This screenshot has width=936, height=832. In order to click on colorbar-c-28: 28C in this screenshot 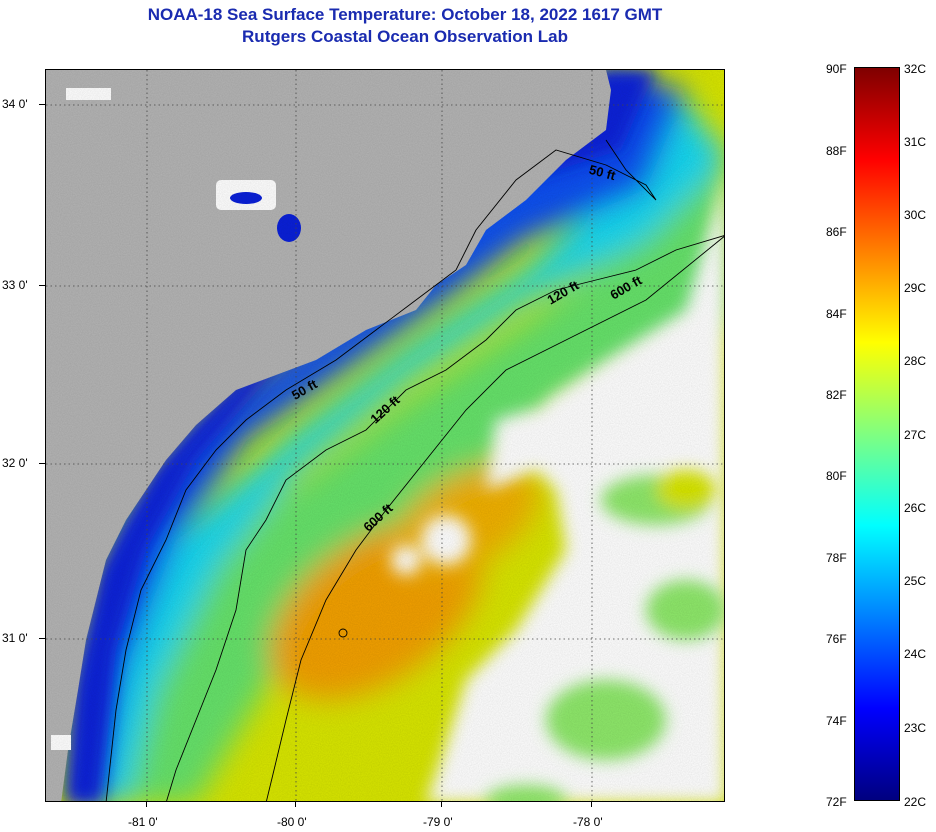, I will do `click(915, 361)`.